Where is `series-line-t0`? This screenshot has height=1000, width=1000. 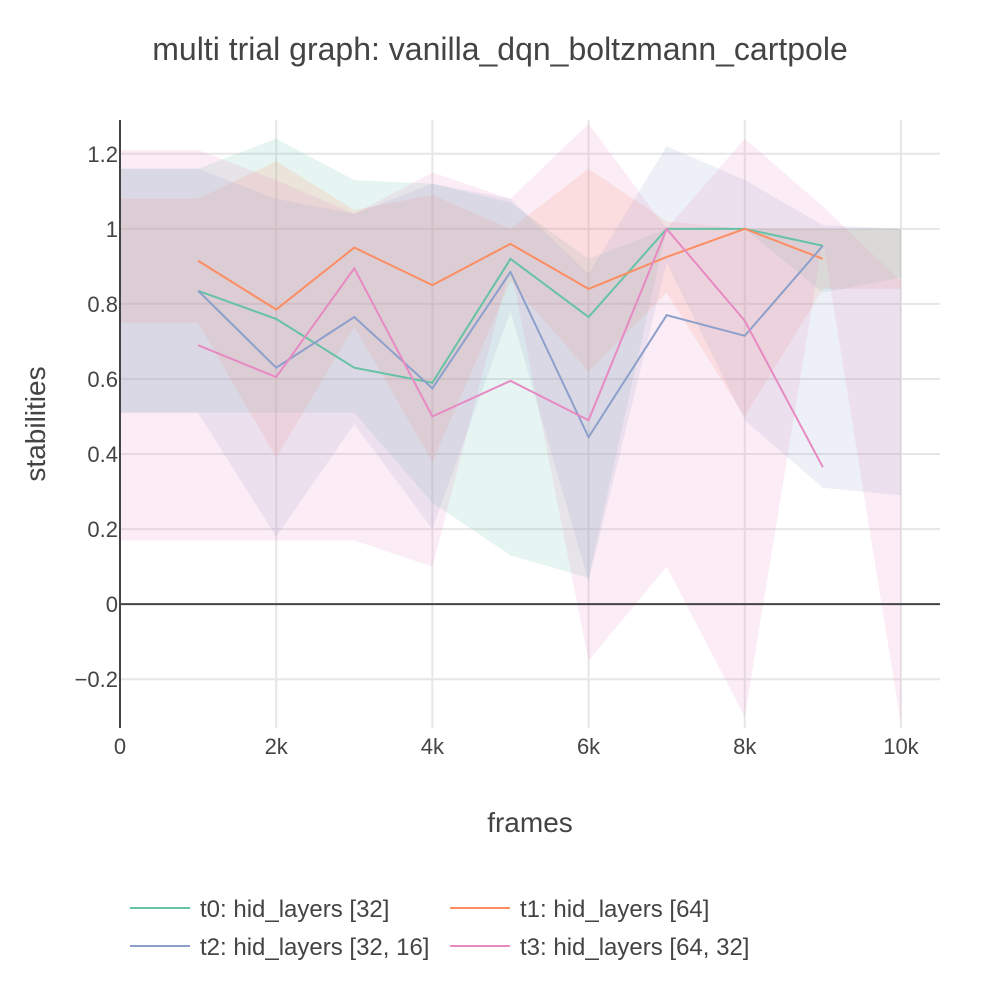
series-line-t0 is located at coordinates (510, 305).